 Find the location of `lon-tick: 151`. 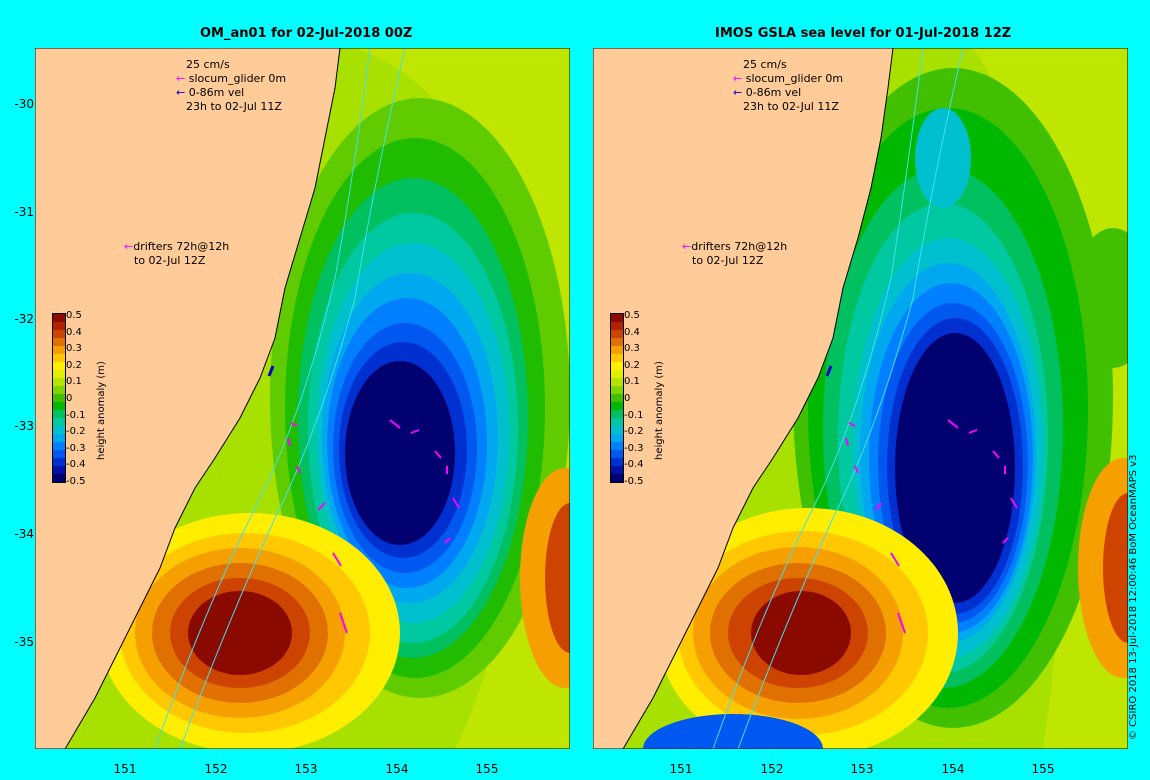

lon-tick: 151 is located at coordinates (125, 769).